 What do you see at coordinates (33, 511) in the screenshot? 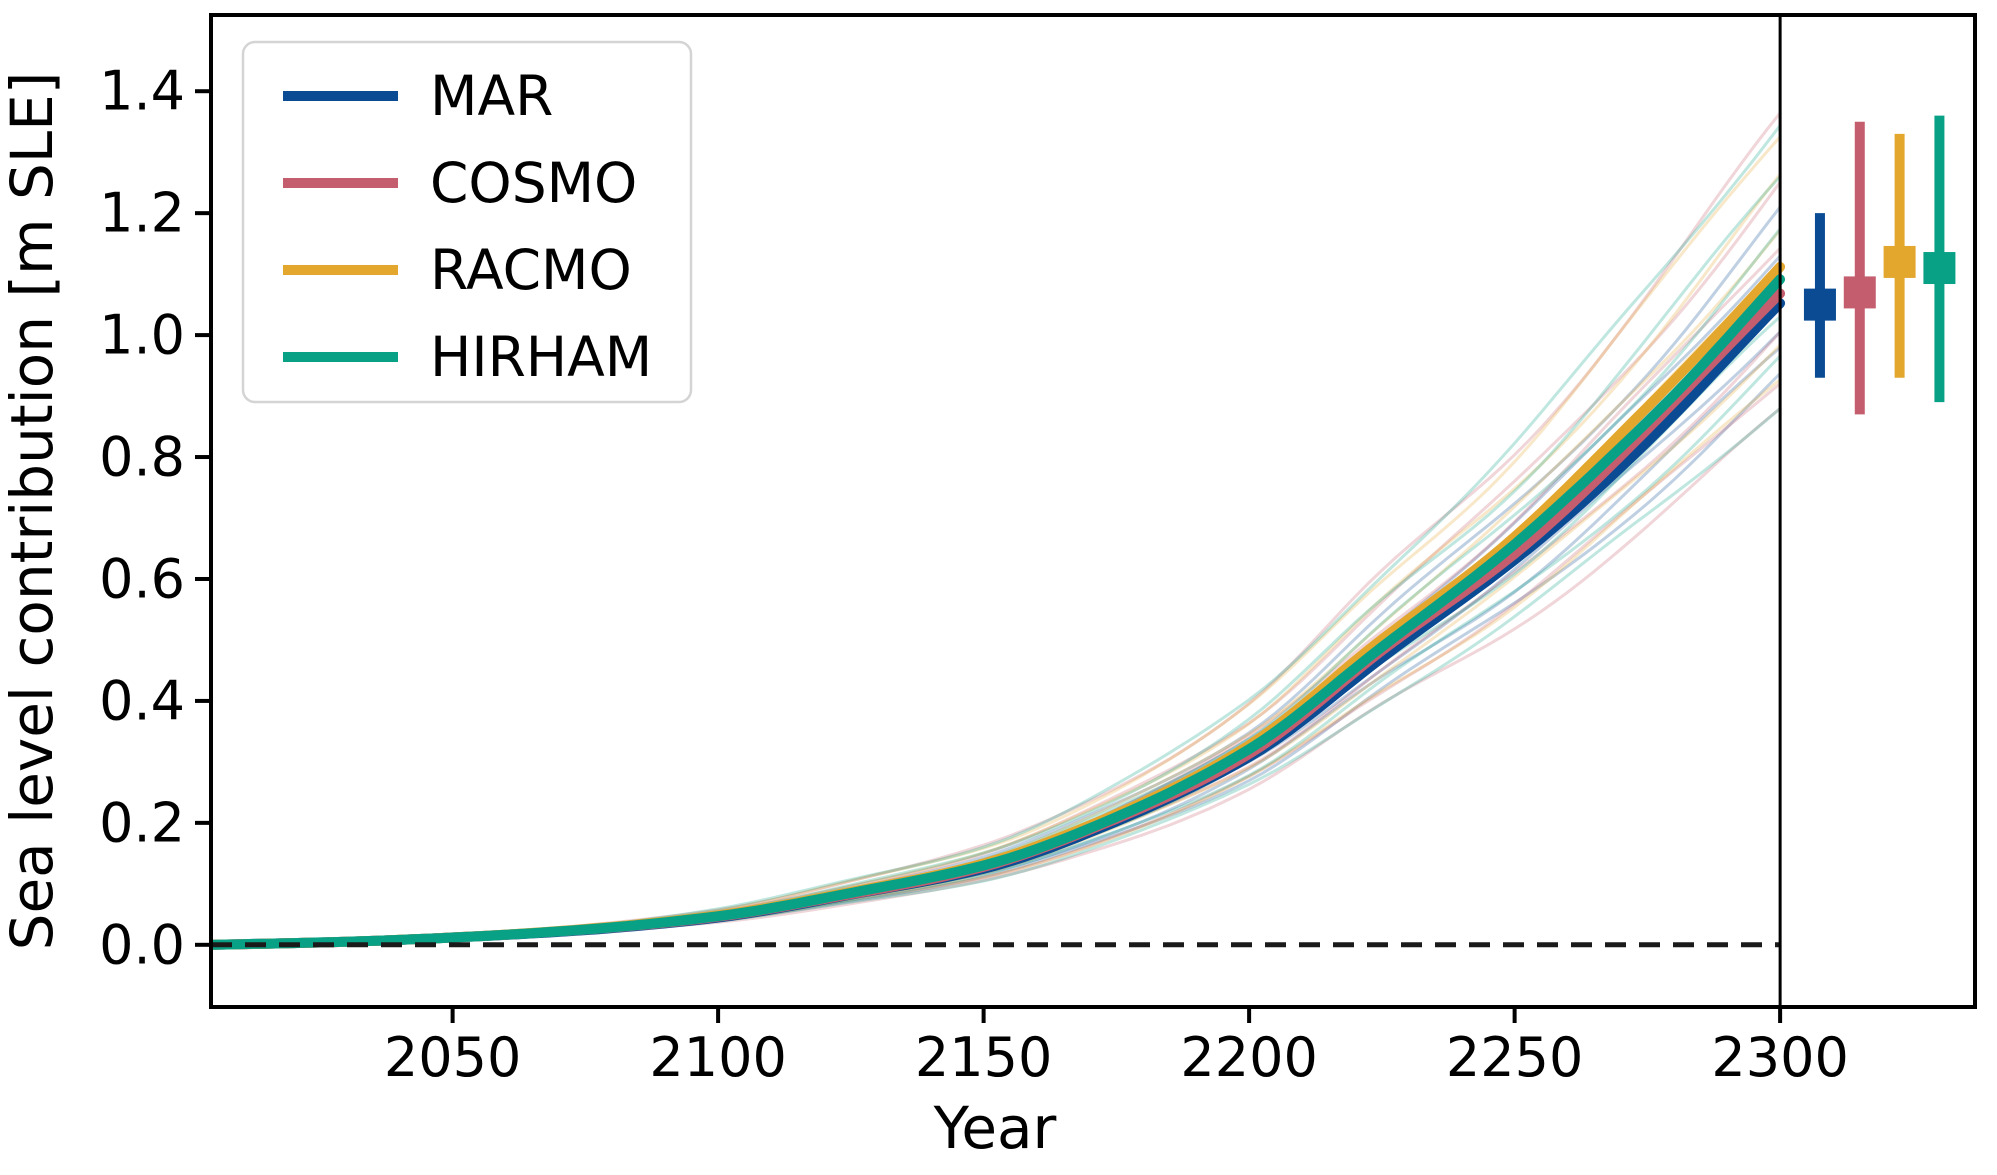
I see `y-axis-label: Sea level contribution [m SLE]` at bounding box center [33, 511].